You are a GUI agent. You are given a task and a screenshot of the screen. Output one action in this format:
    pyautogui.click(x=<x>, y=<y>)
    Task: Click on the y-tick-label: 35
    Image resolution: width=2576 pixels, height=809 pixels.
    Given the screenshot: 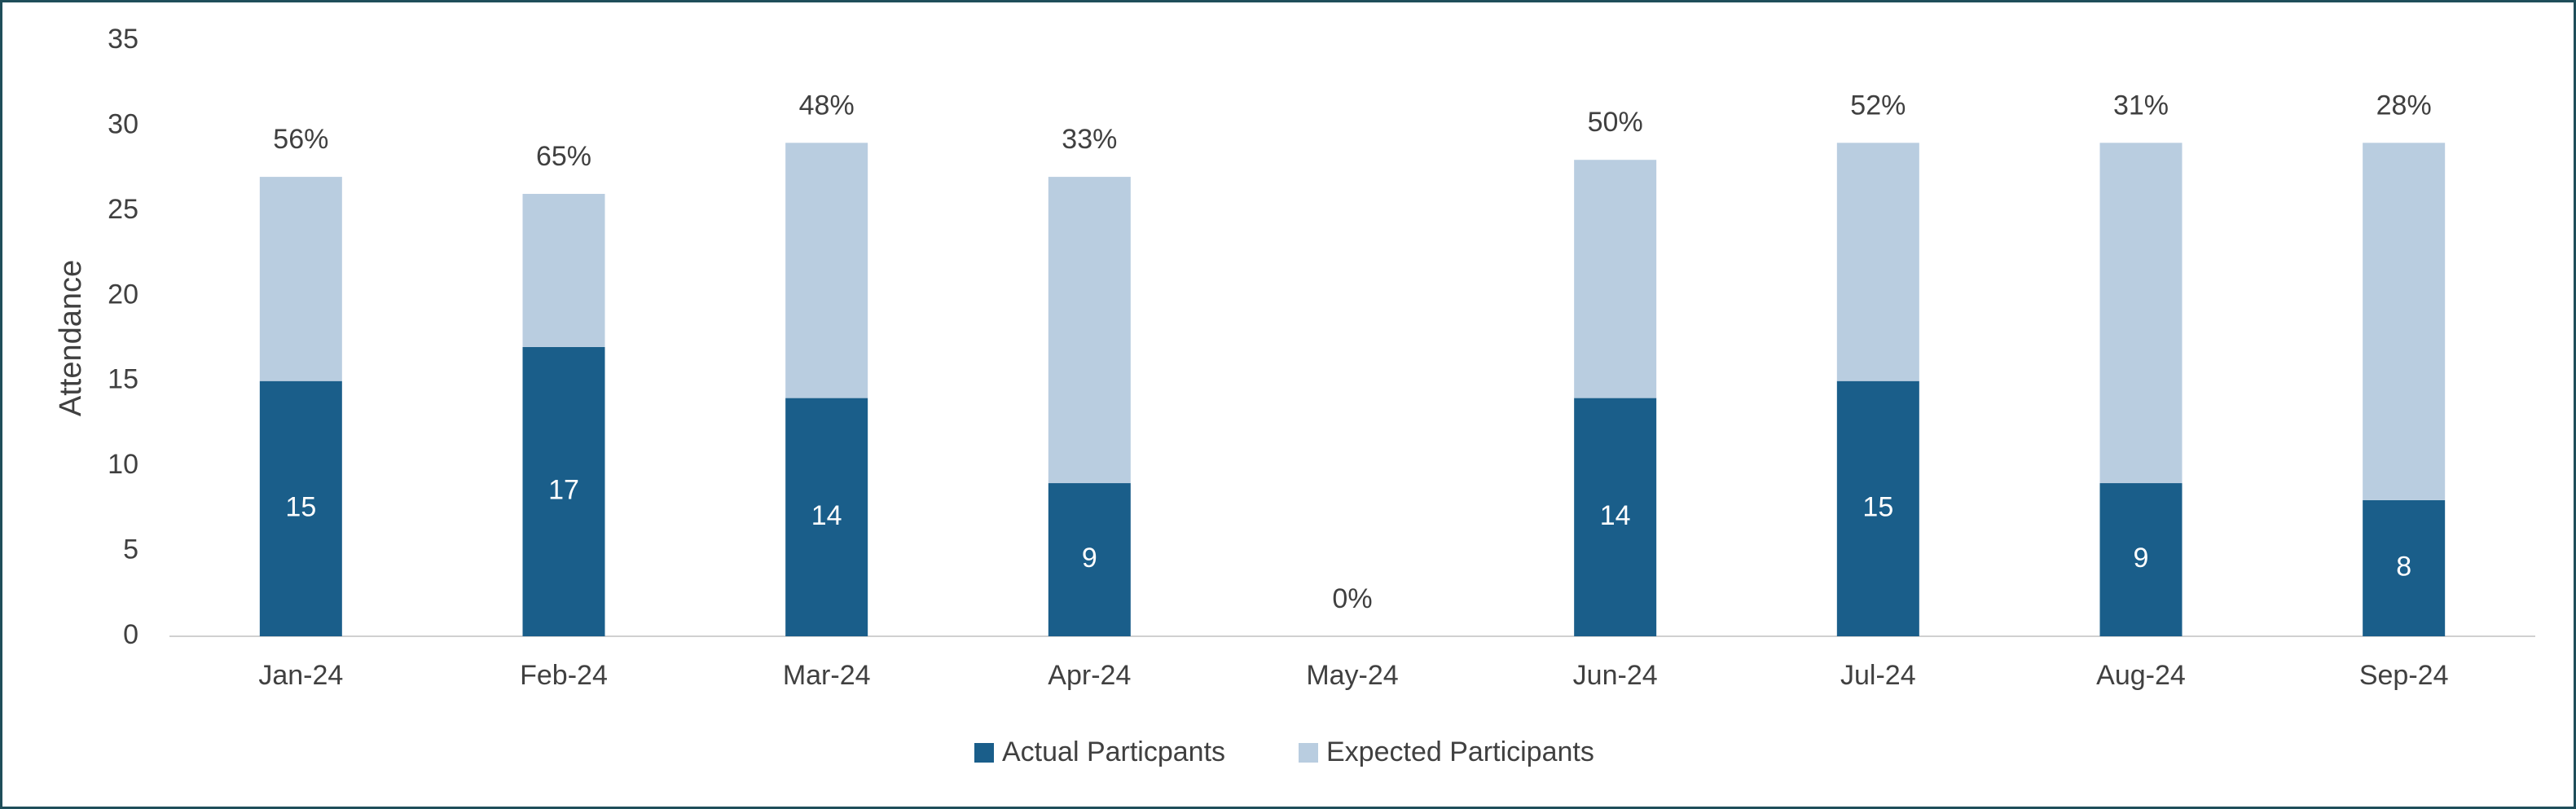 What is the action you would take?
    pyautogui.click(x=123, y=39)
    